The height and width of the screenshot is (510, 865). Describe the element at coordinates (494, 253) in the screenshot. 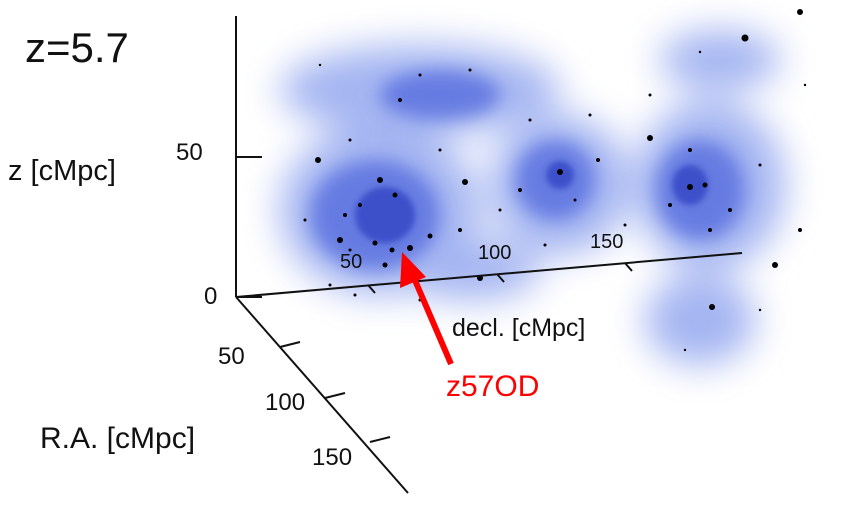

I see `decl-tick-label-100: 100` at that location.